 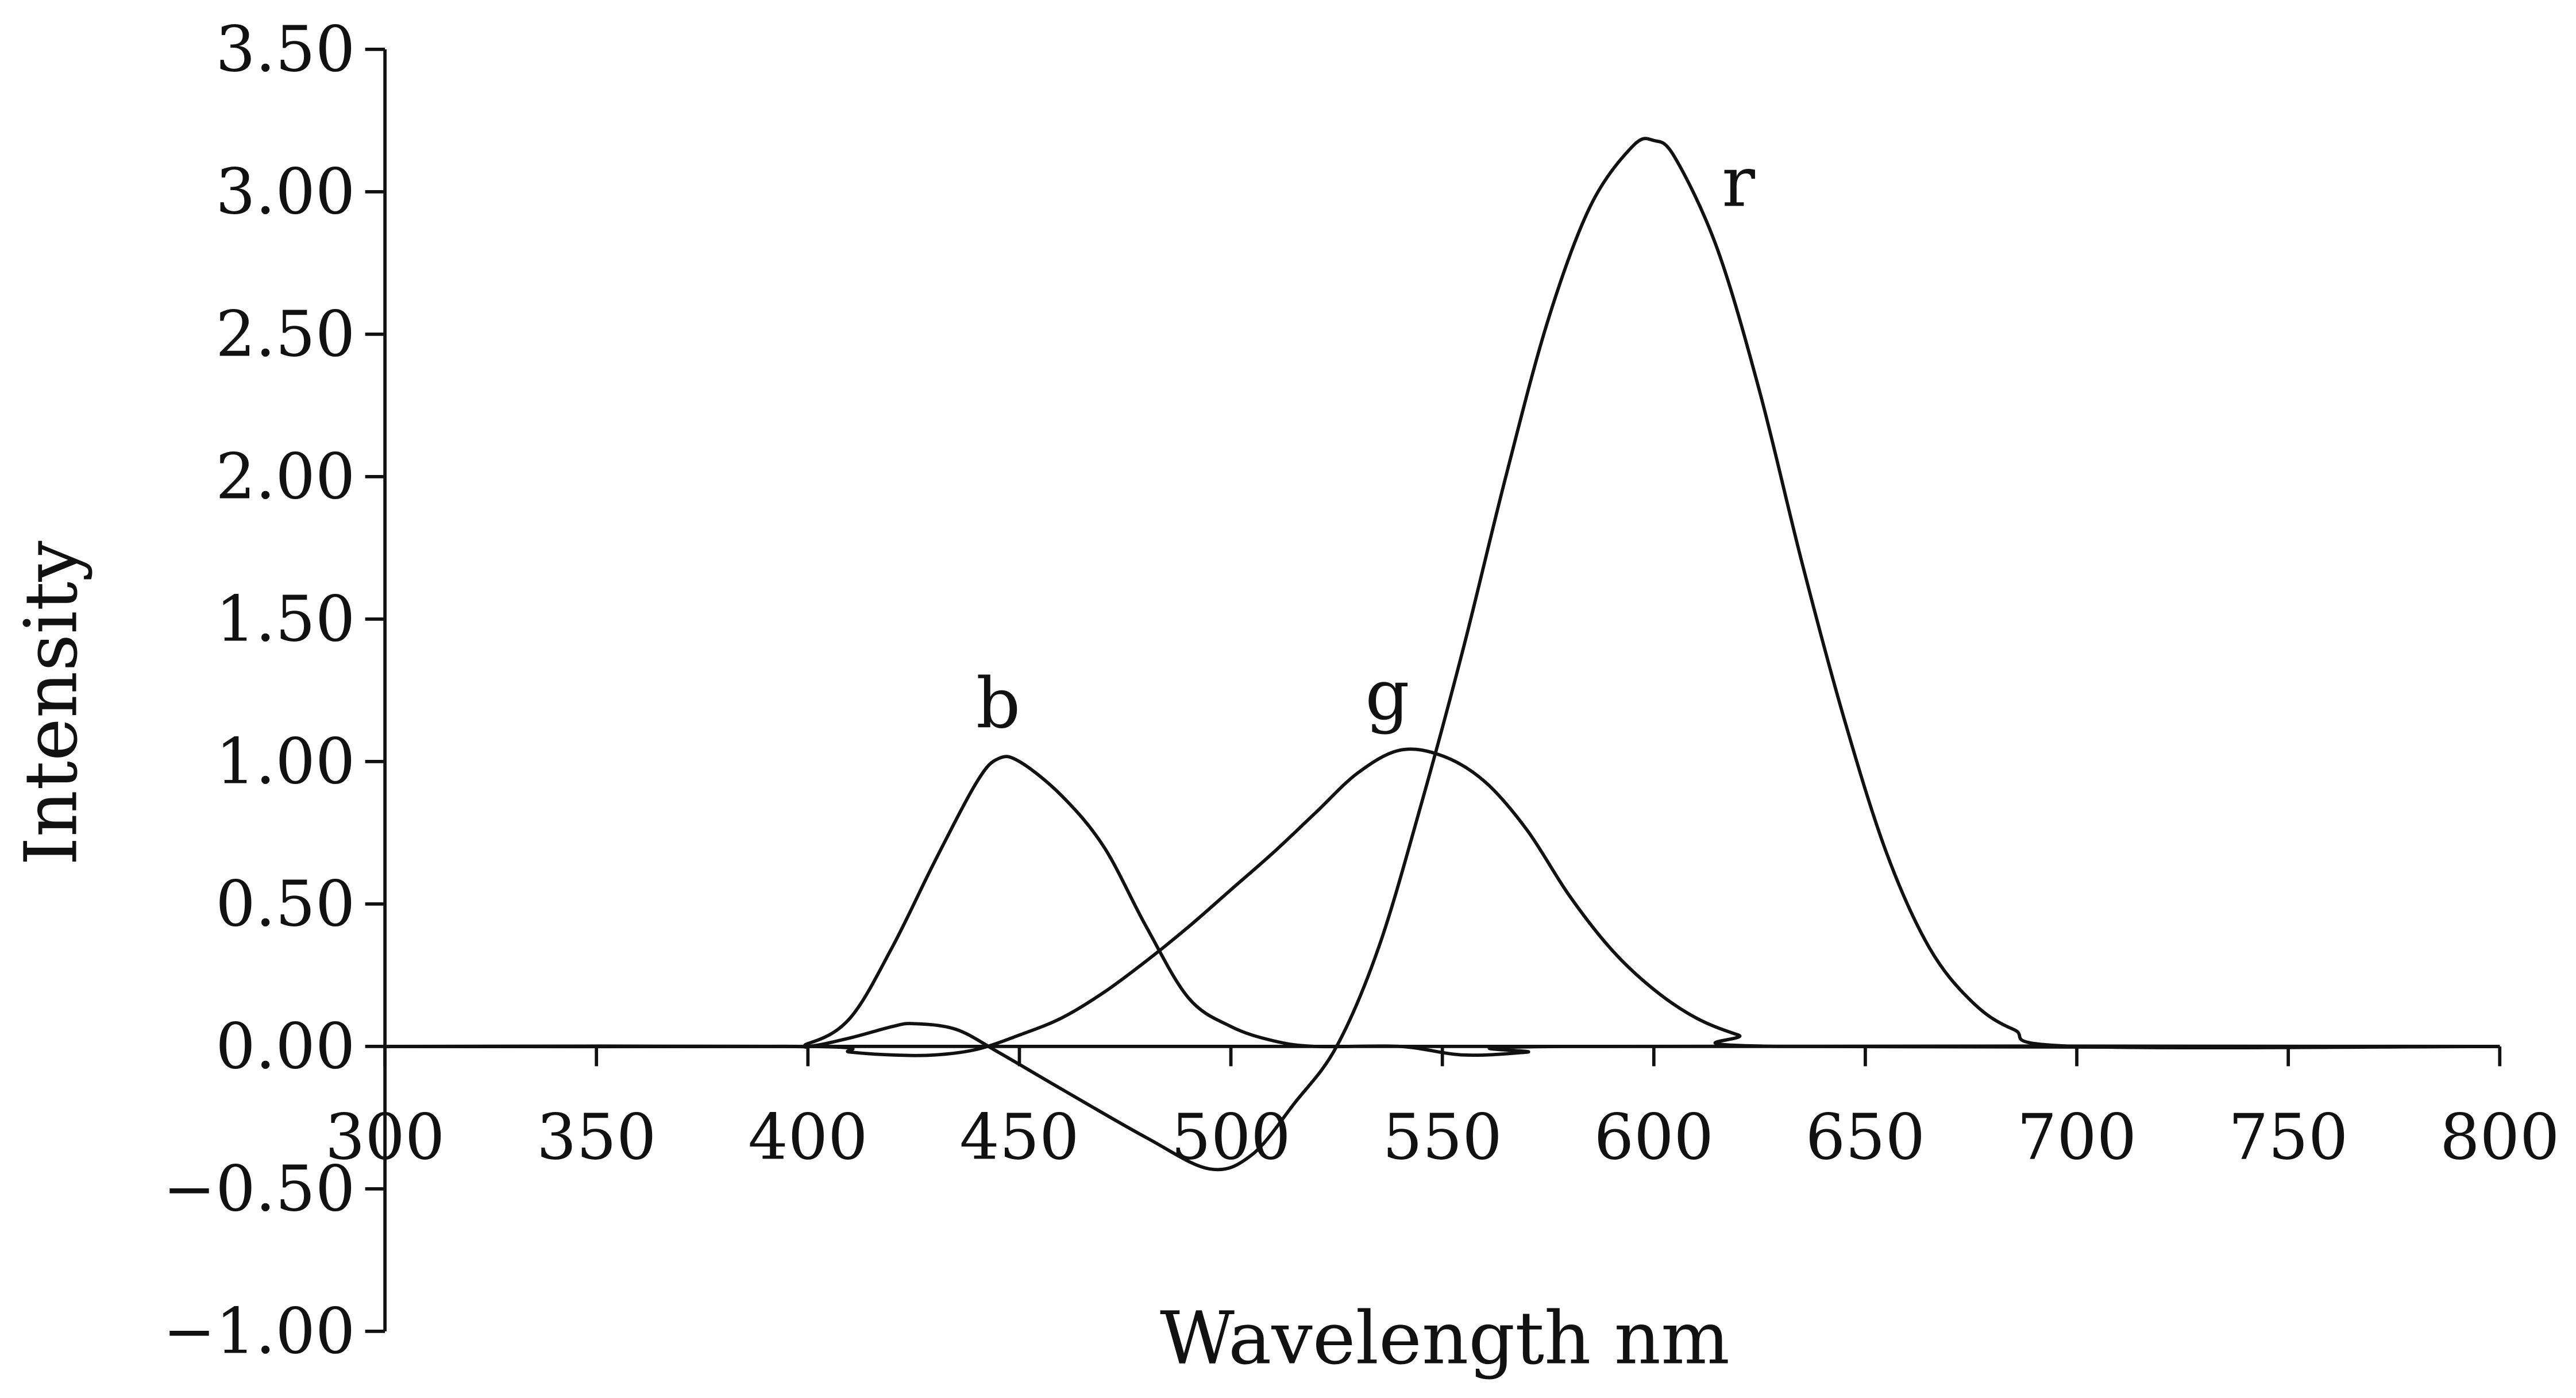 What do you see at coordinates (1442, 1136) in the screenshot?
I see `x-tick-label: 550` at bounding box center [1442, 1136].